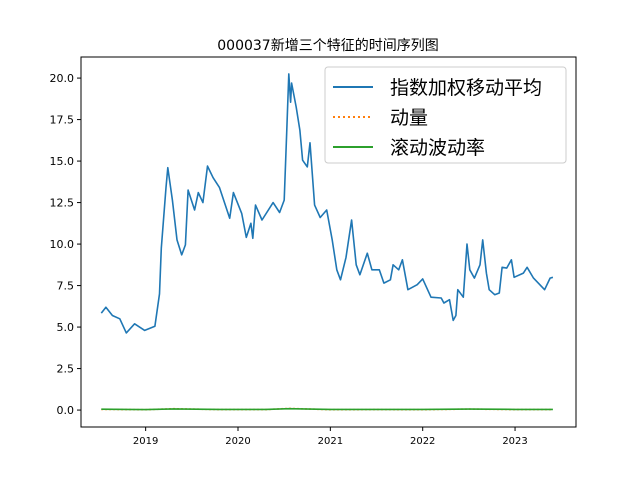  What do you see at coordinates (330, 441) in the screenshot?
I see `x-tick-label: 2021` at bounding box center [330, 441].